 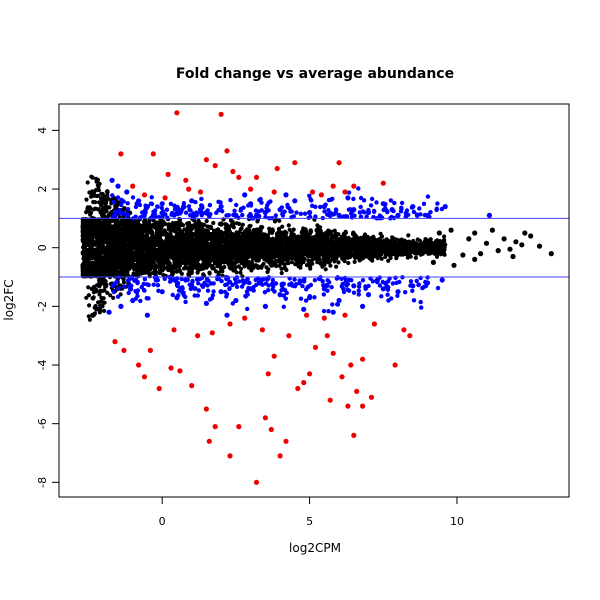 I want to click on x-tick-label: 5, so click(x=309, y=521).